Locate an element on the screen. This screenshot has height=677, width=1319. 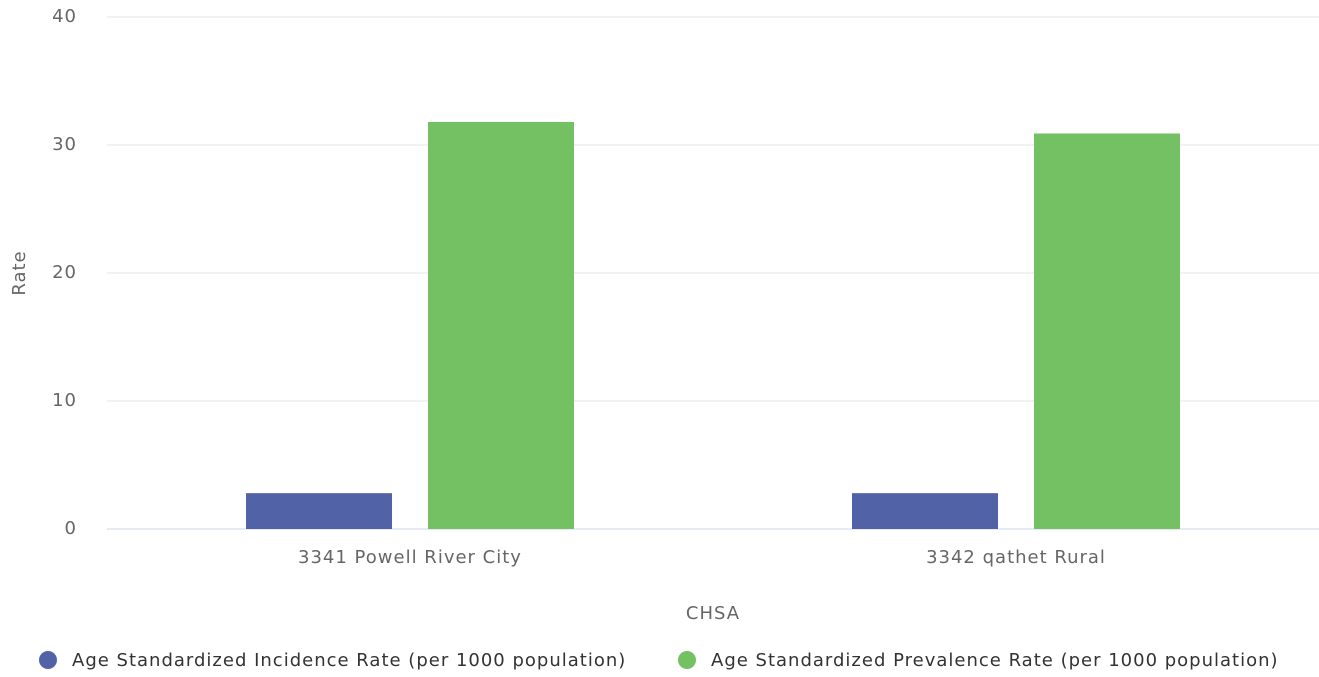
y-tick-label: 10 is located at coordinates (64, 400).